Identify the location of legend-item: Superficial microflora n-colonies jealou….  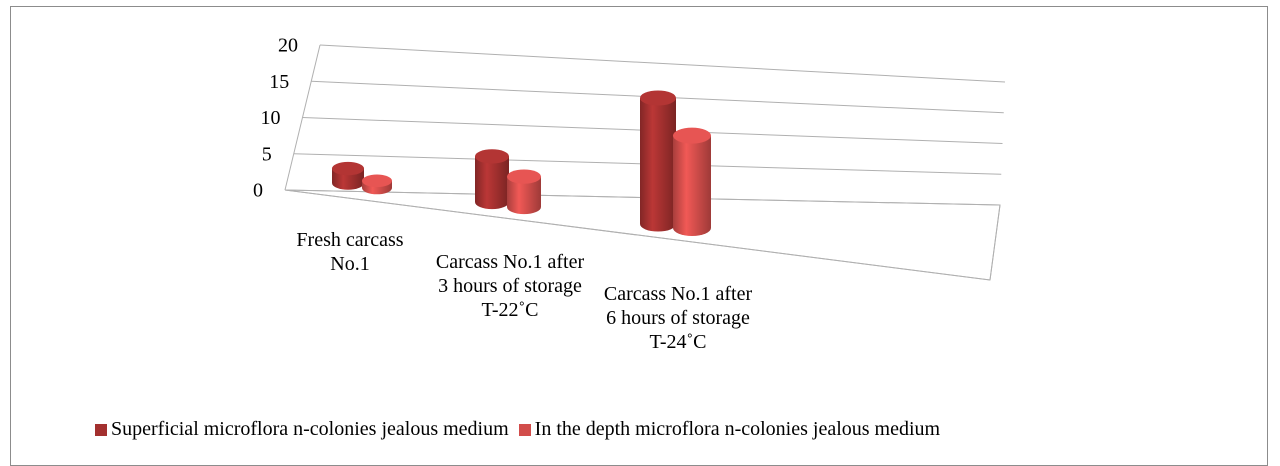
(302, 429).